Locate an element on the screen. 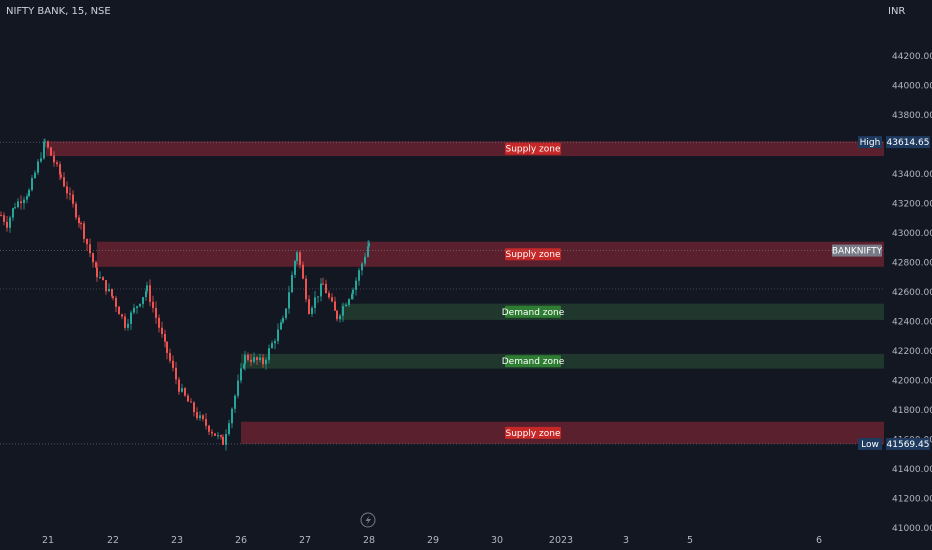  badge-label-bg is located at coordinates (870, 142).